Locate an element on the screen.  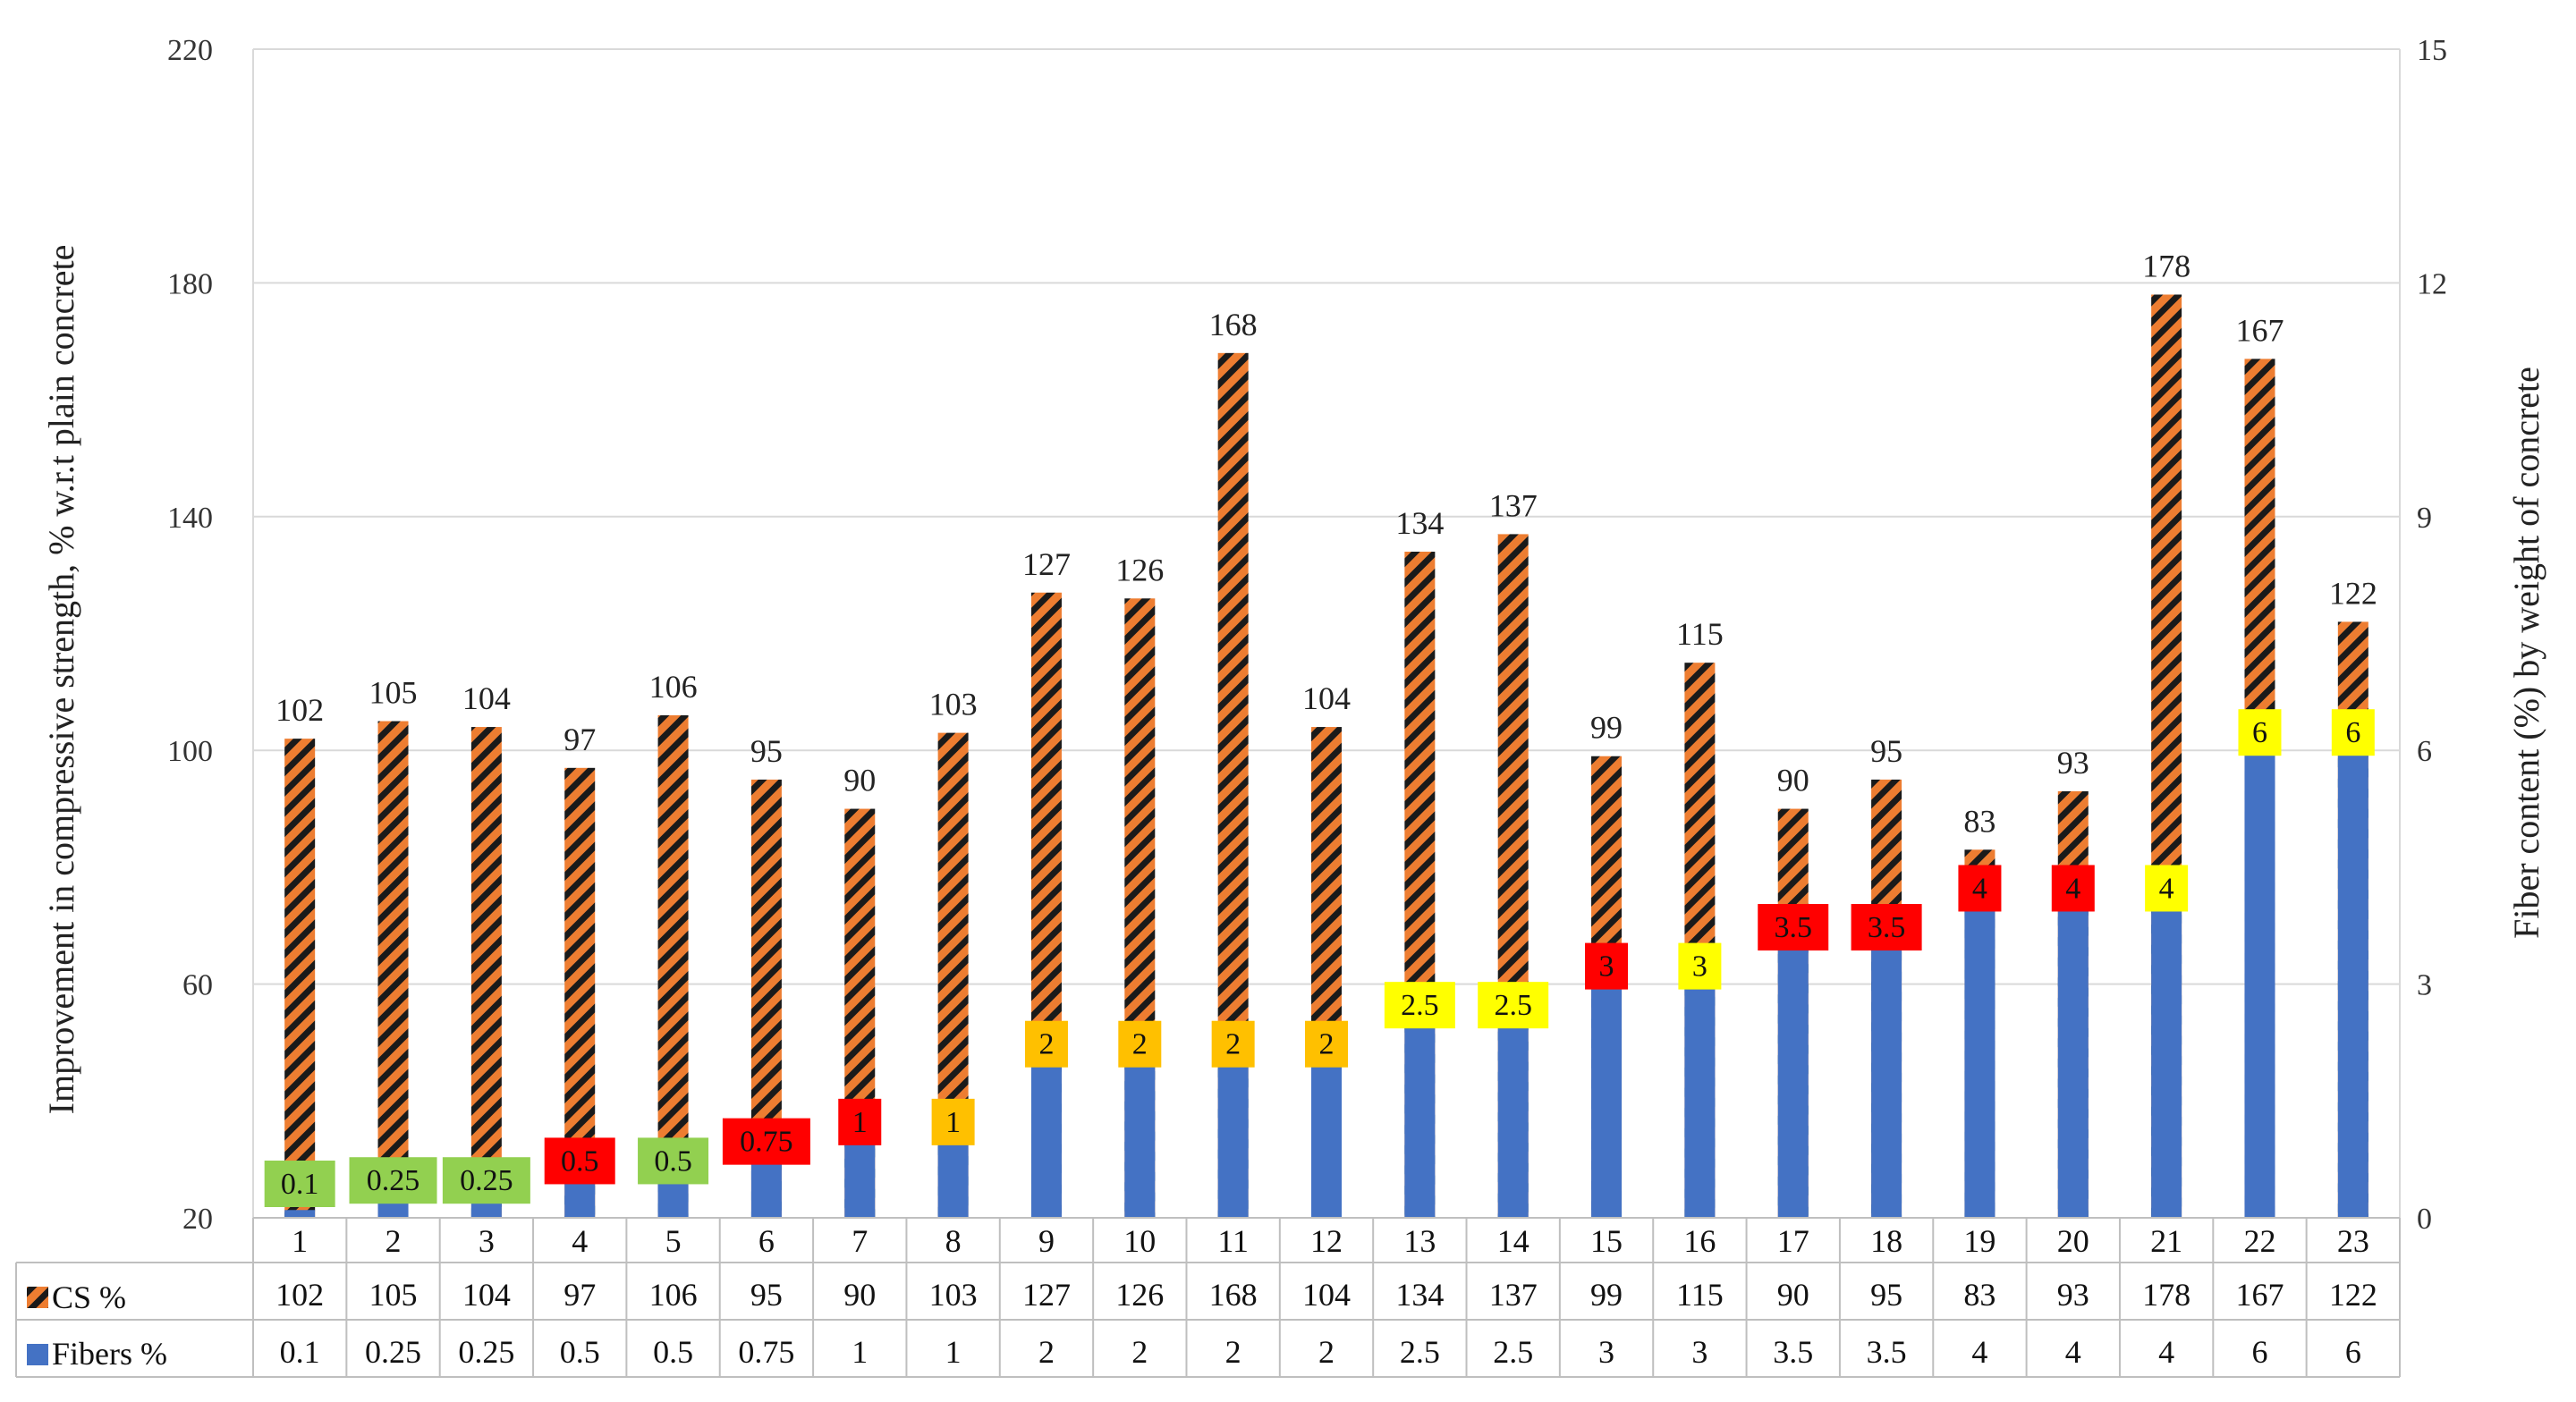
table-fiber-value: 0.75 is located at coordinates (766, 1352).